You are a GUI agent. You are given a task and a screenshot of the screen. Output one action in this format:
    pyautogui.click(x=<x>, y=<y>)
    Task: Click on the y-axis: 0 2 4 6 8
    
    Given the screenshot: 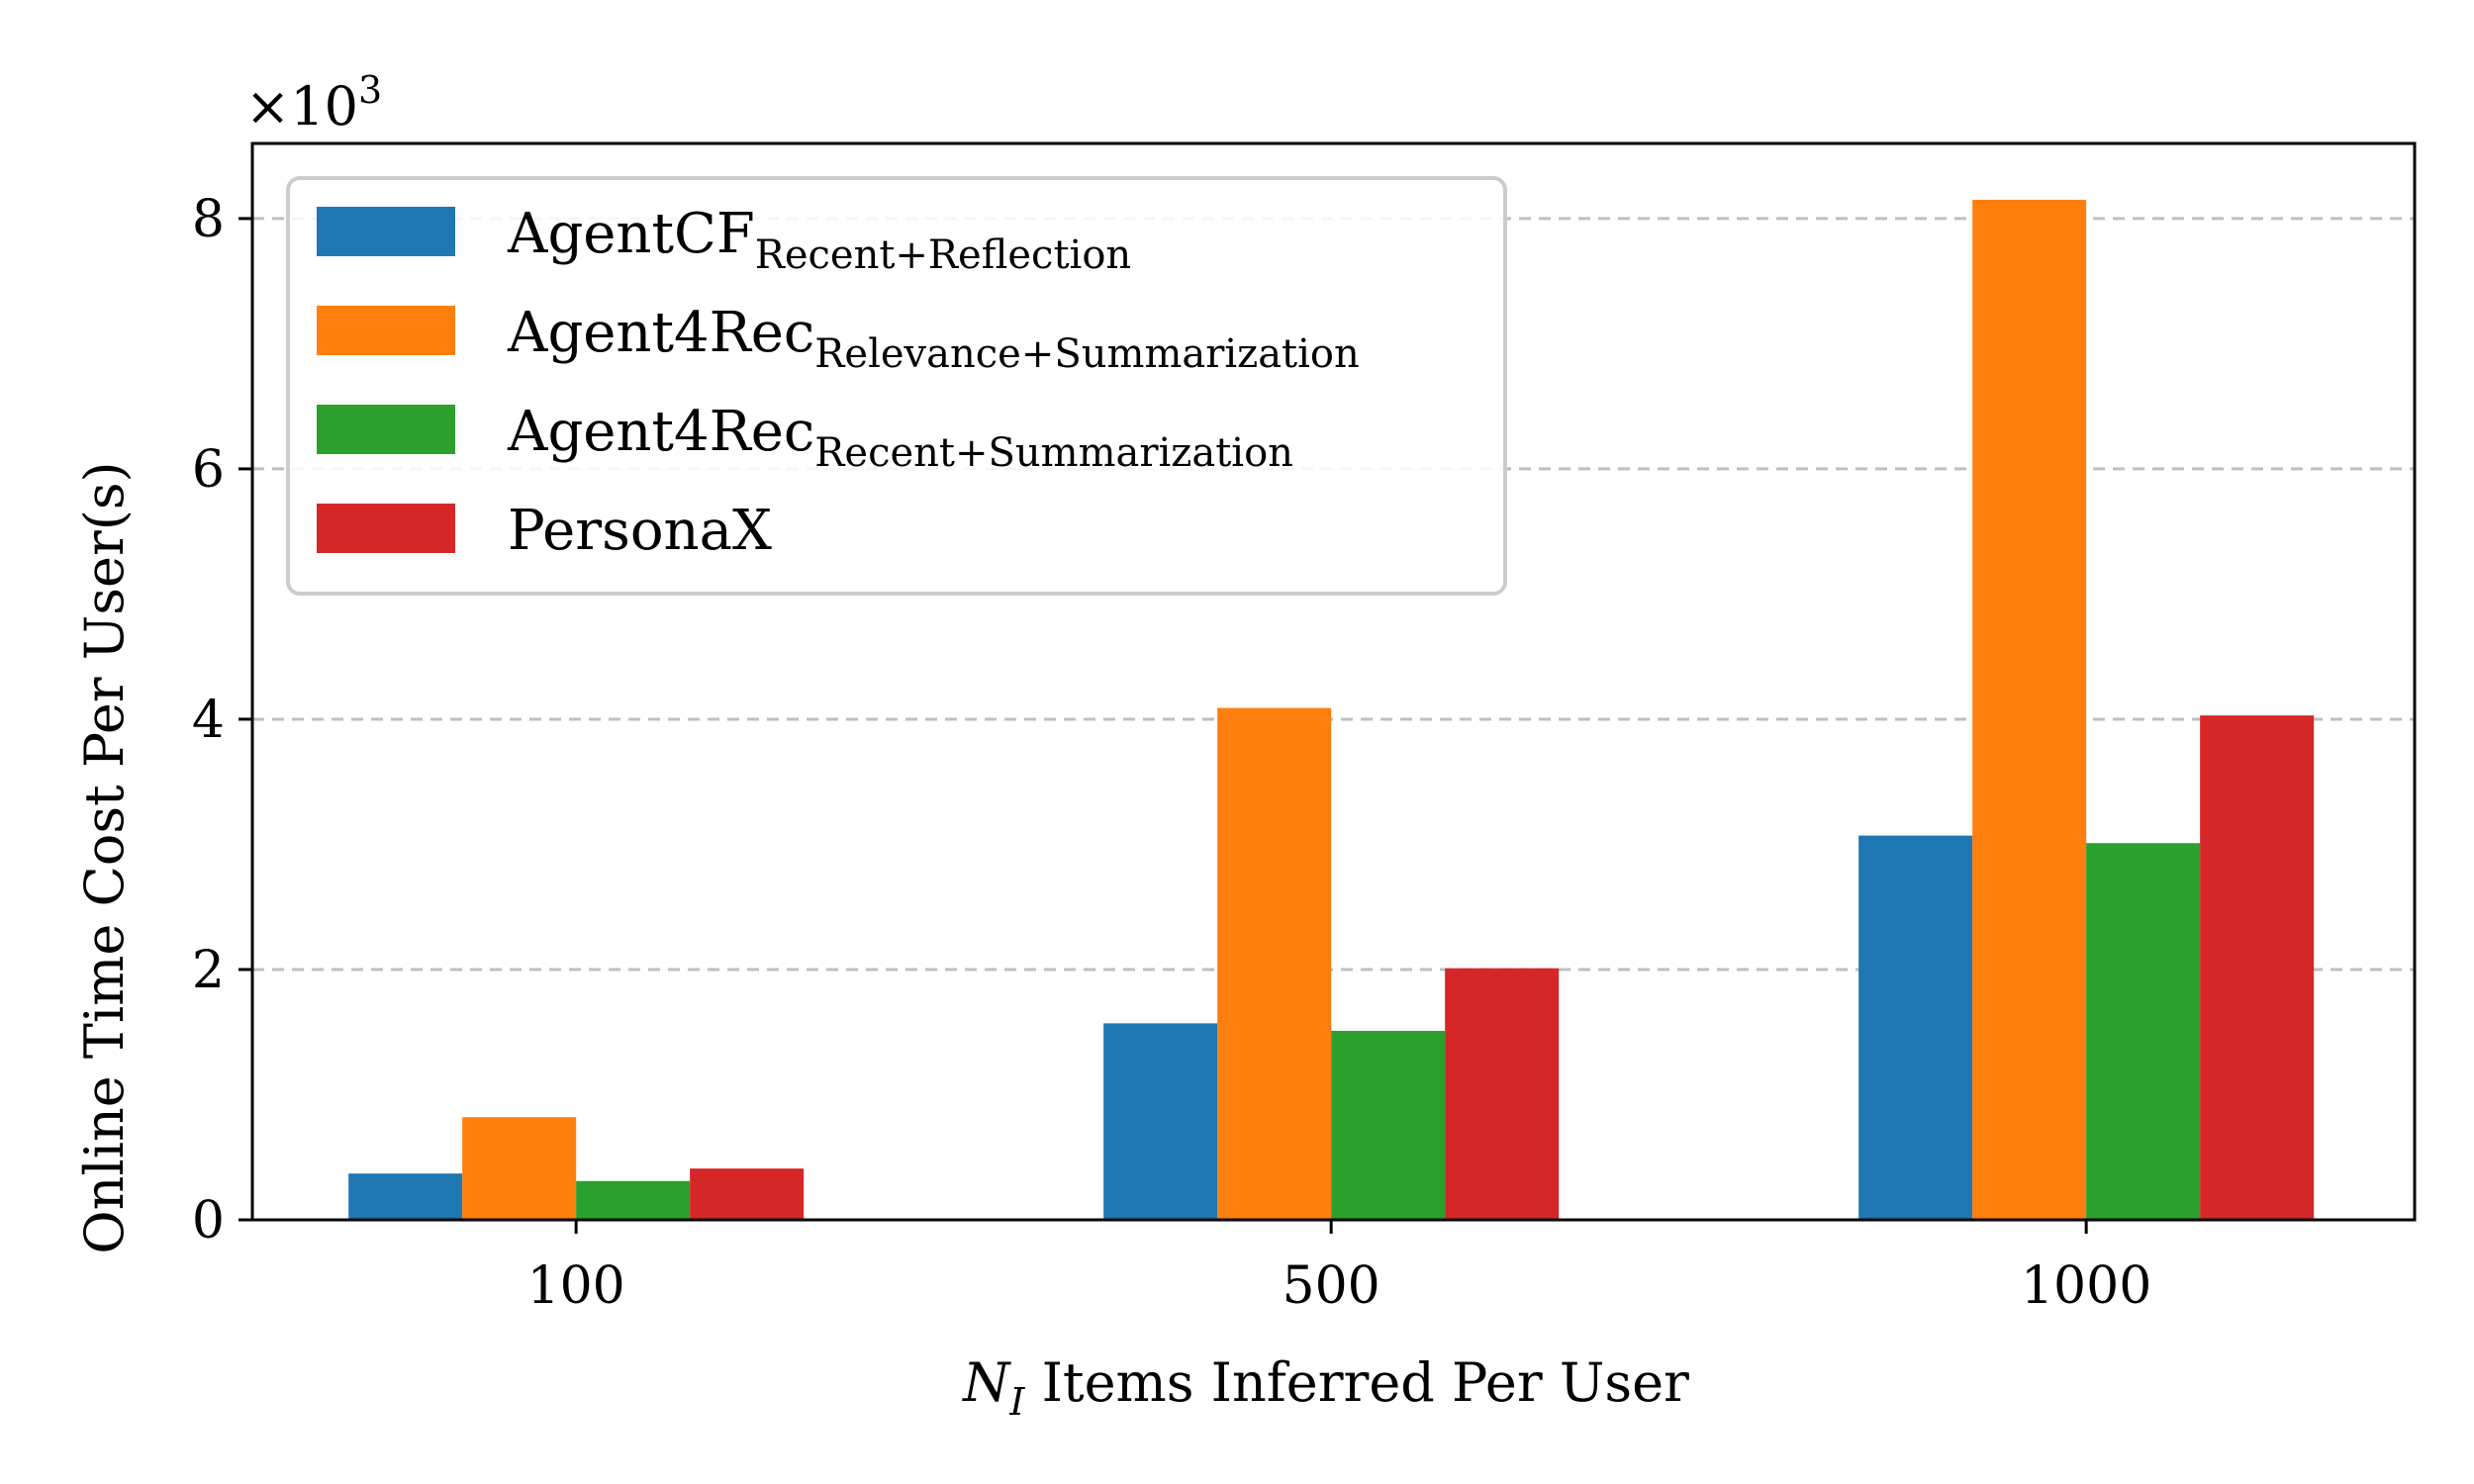 What is the action you would take?
    pyautogui.click(x=222, y=720)
    